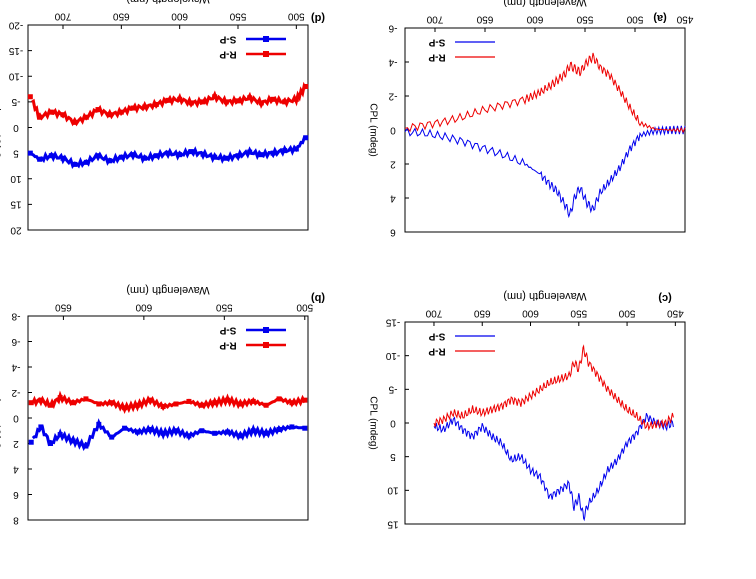 The height and width of the screenshot is (579, 756). Describe the element at coordinates (16, 494) in the screenshot. I see `y-tick-label: 6` at that location.